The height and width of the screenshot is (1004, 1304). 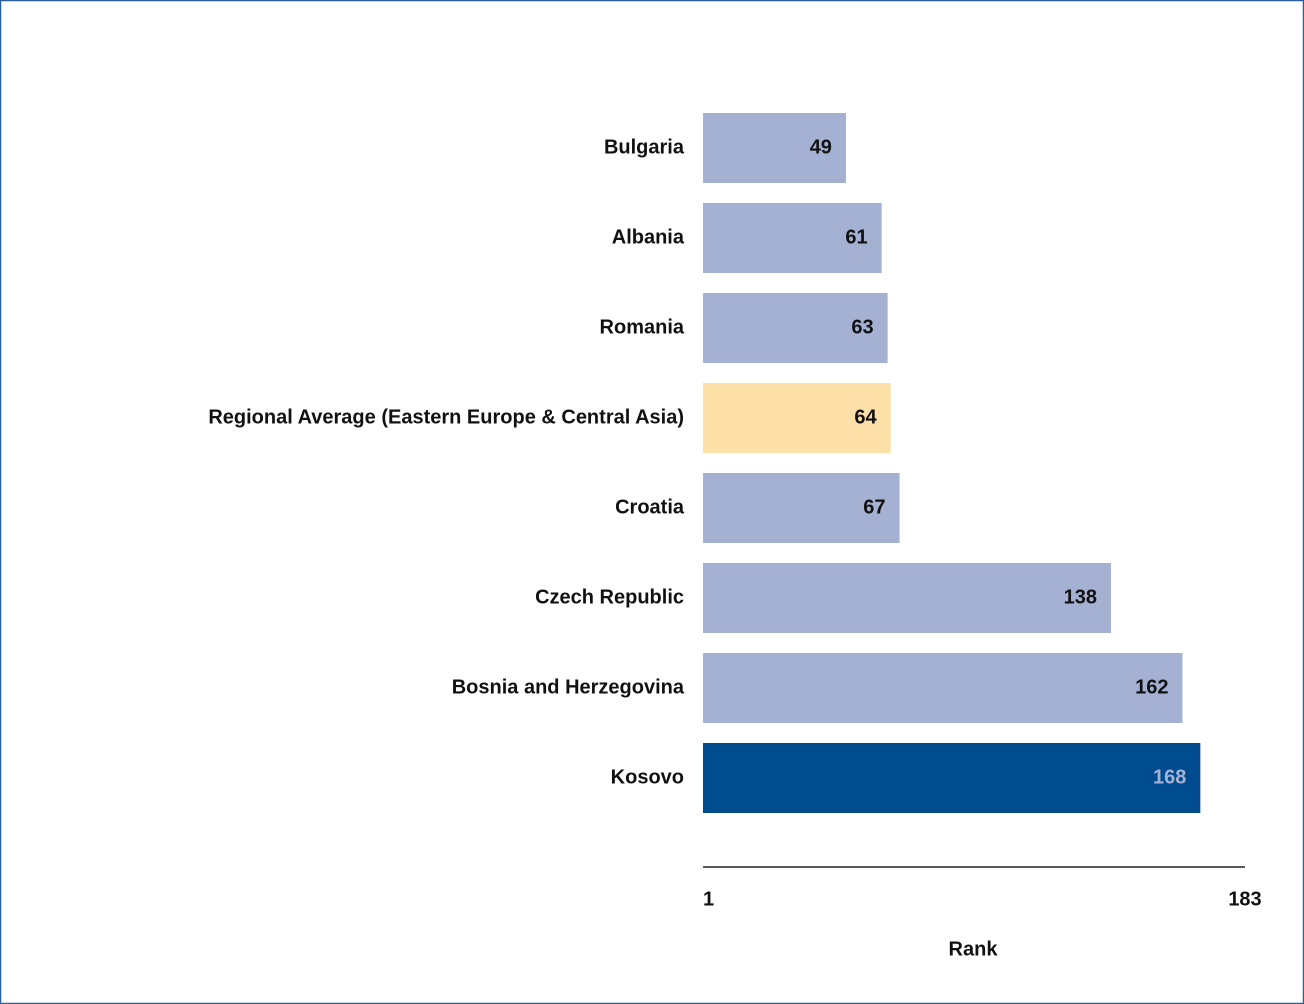 I want to click on category-label: Kosovo, so click(x=647, y=777).